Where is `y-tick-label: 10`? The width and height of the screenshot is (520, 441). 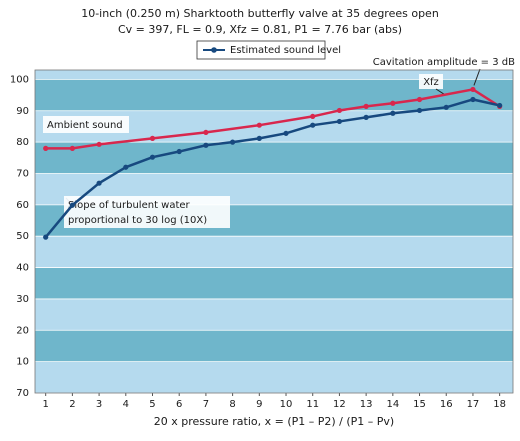
y-tick-label: 10 is located at coordinates (22, 362).